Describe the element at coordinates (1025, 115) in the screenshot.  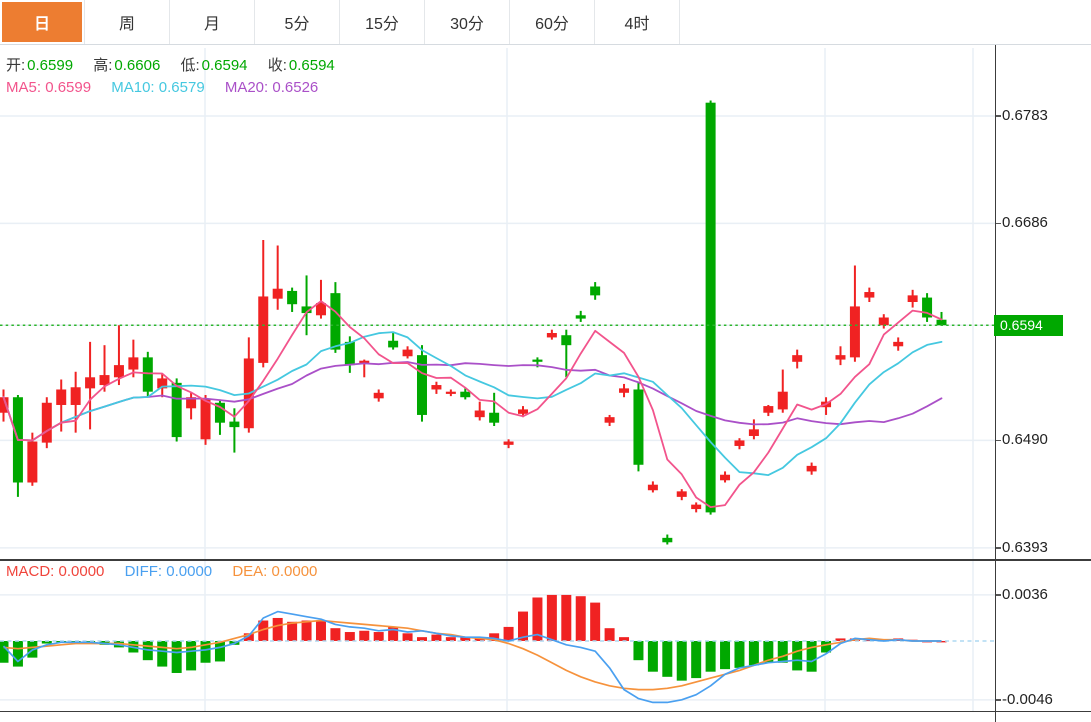
I see `axis-tick-label: 0.6783` at that location.